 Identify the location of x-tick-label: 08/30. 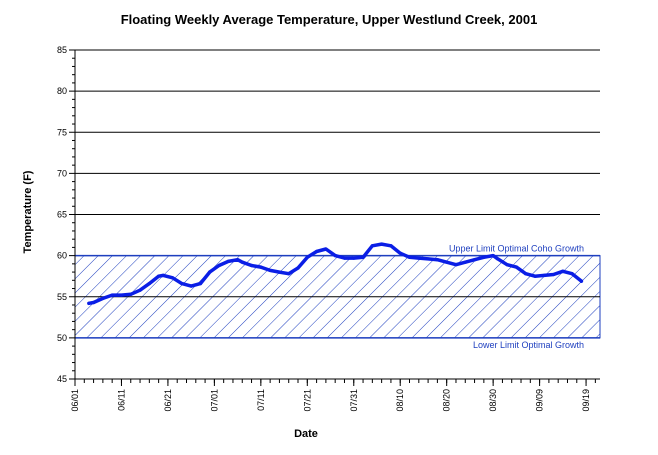
(493, 400).